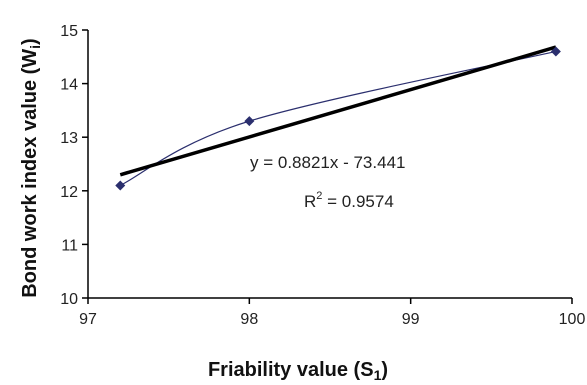 The height and width of the screenshot is (385, 587). What do you see at coordinates (349, 200) in the screenshot?
I see `r-squared-label: R2 = 0.9574` at bounding box center [349, 200].